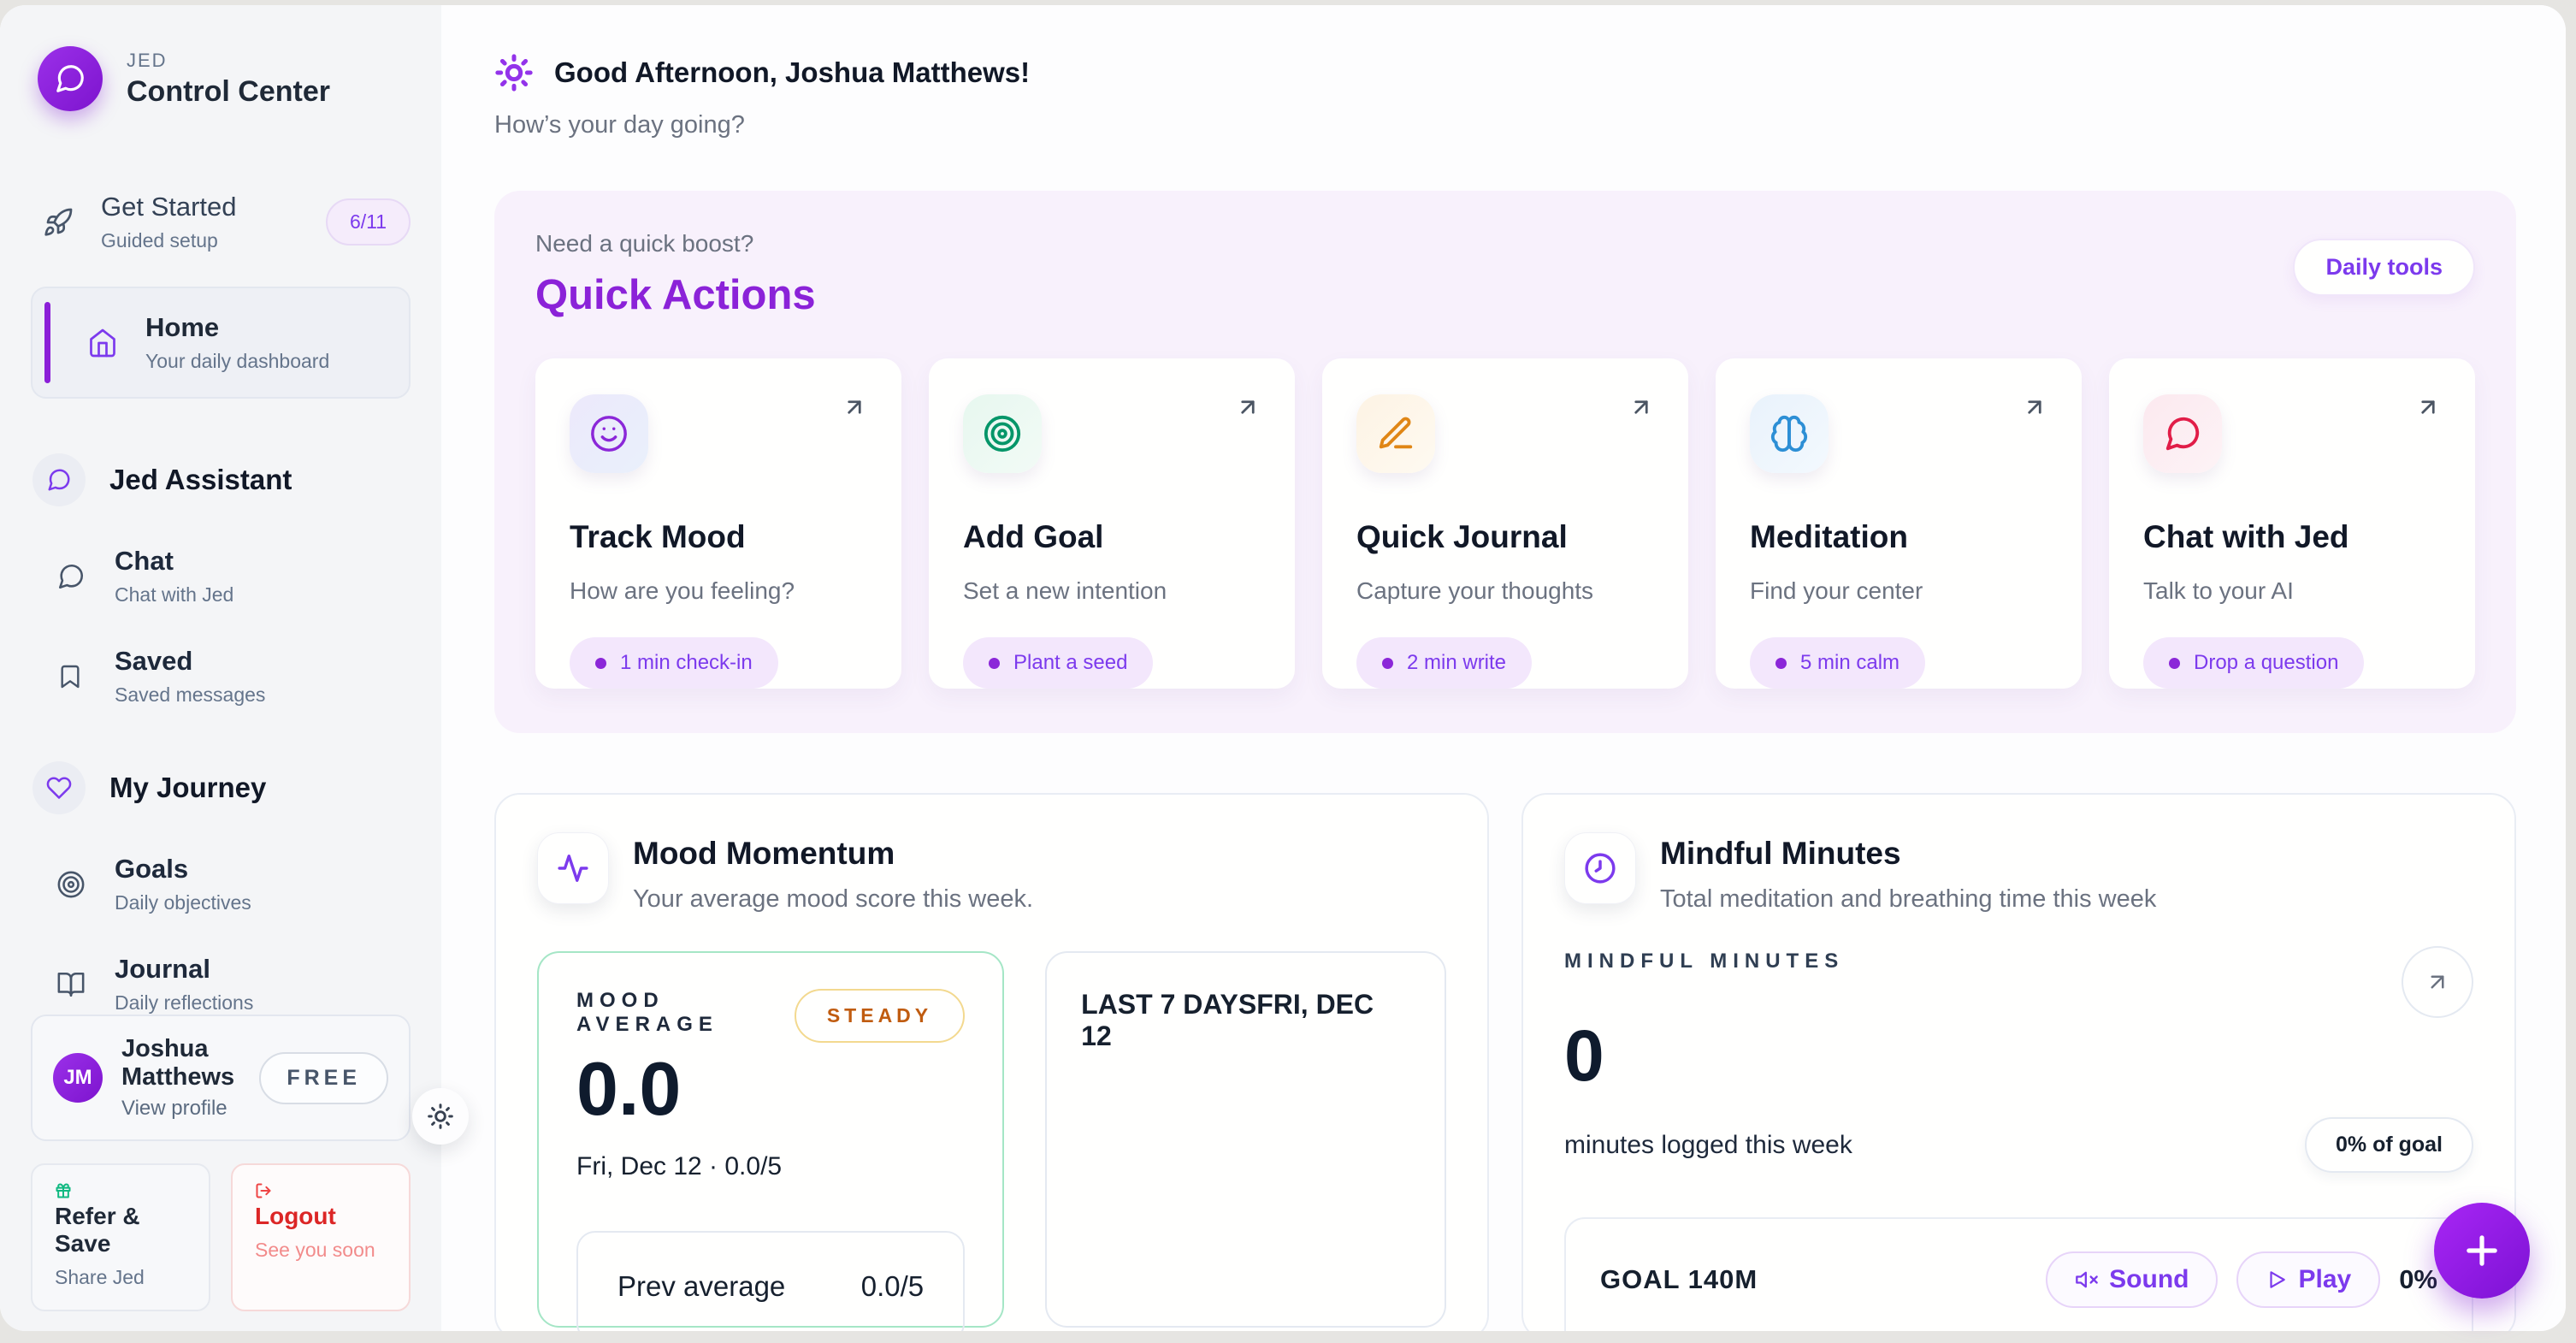  Describe the element at coordinates (169, 207) in the screenshot. I see `get-started-label: Get Started` at that location.